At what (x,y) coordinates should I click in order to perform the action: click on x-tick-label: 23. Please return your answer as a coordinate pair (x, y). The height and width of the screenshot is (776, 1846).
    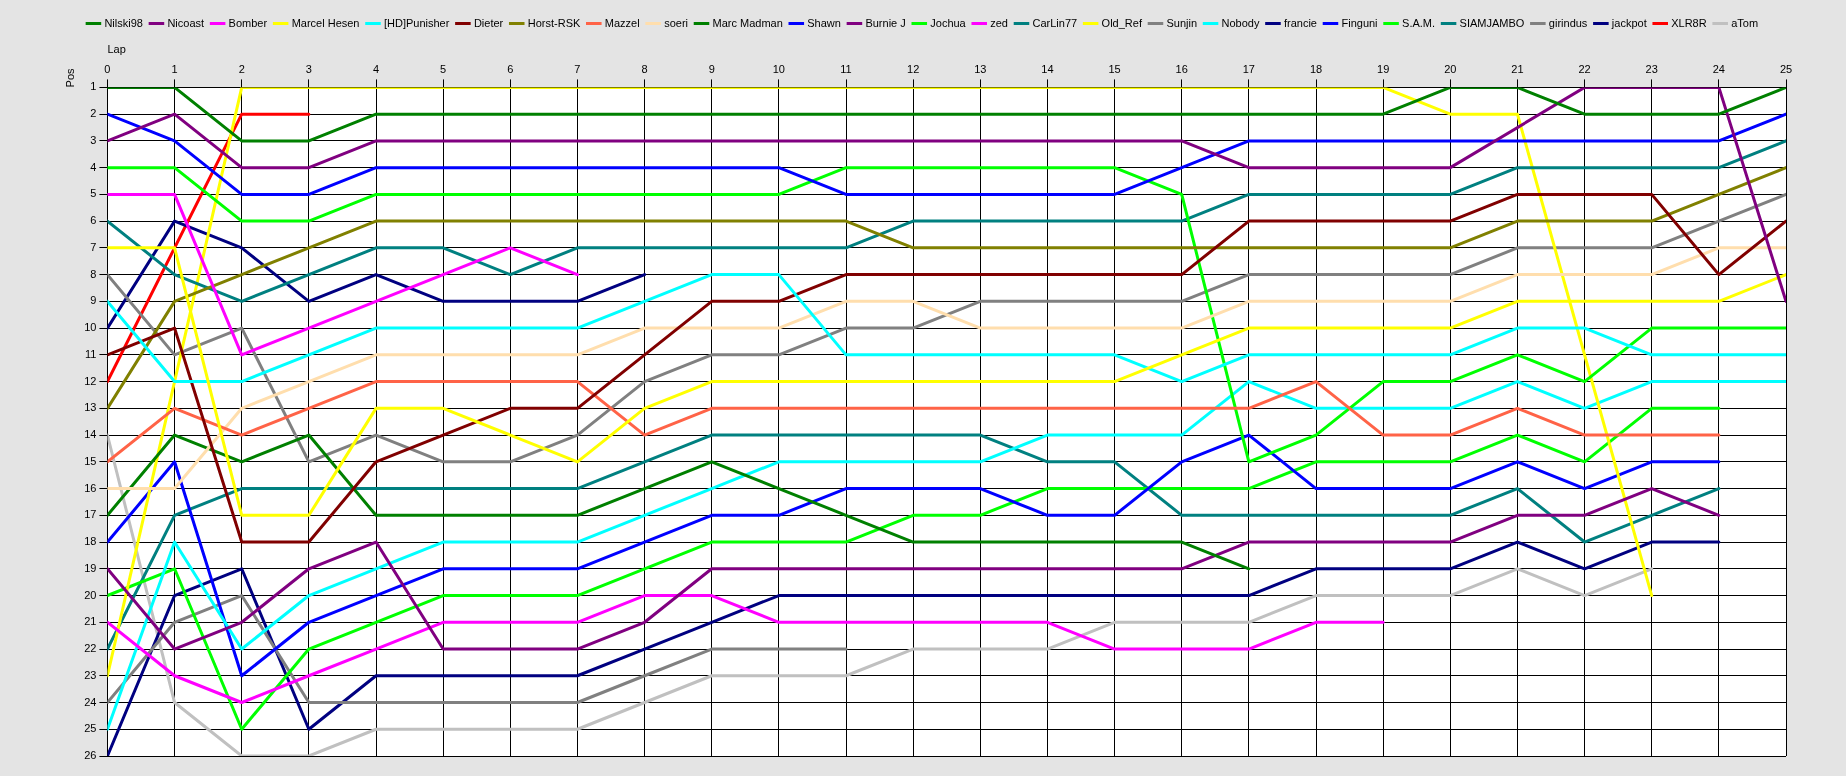
    Looking at the image, I should click on (1651, 68).